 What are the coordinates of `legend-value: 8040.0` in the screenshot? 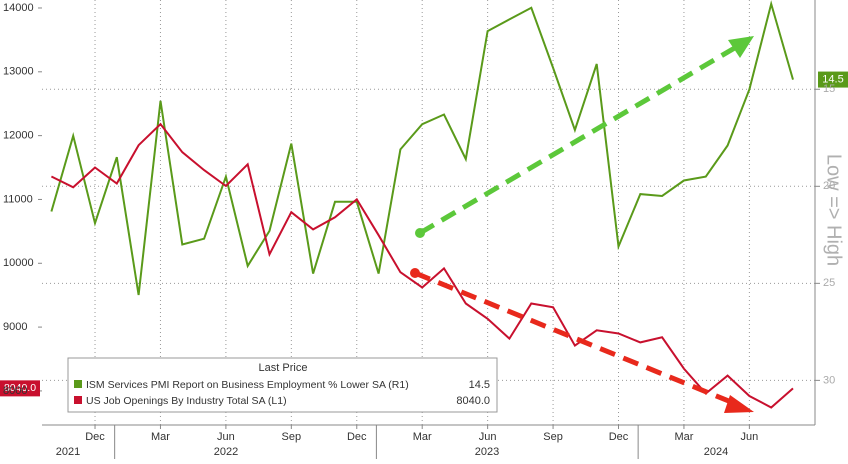 It's located at (473, 401).